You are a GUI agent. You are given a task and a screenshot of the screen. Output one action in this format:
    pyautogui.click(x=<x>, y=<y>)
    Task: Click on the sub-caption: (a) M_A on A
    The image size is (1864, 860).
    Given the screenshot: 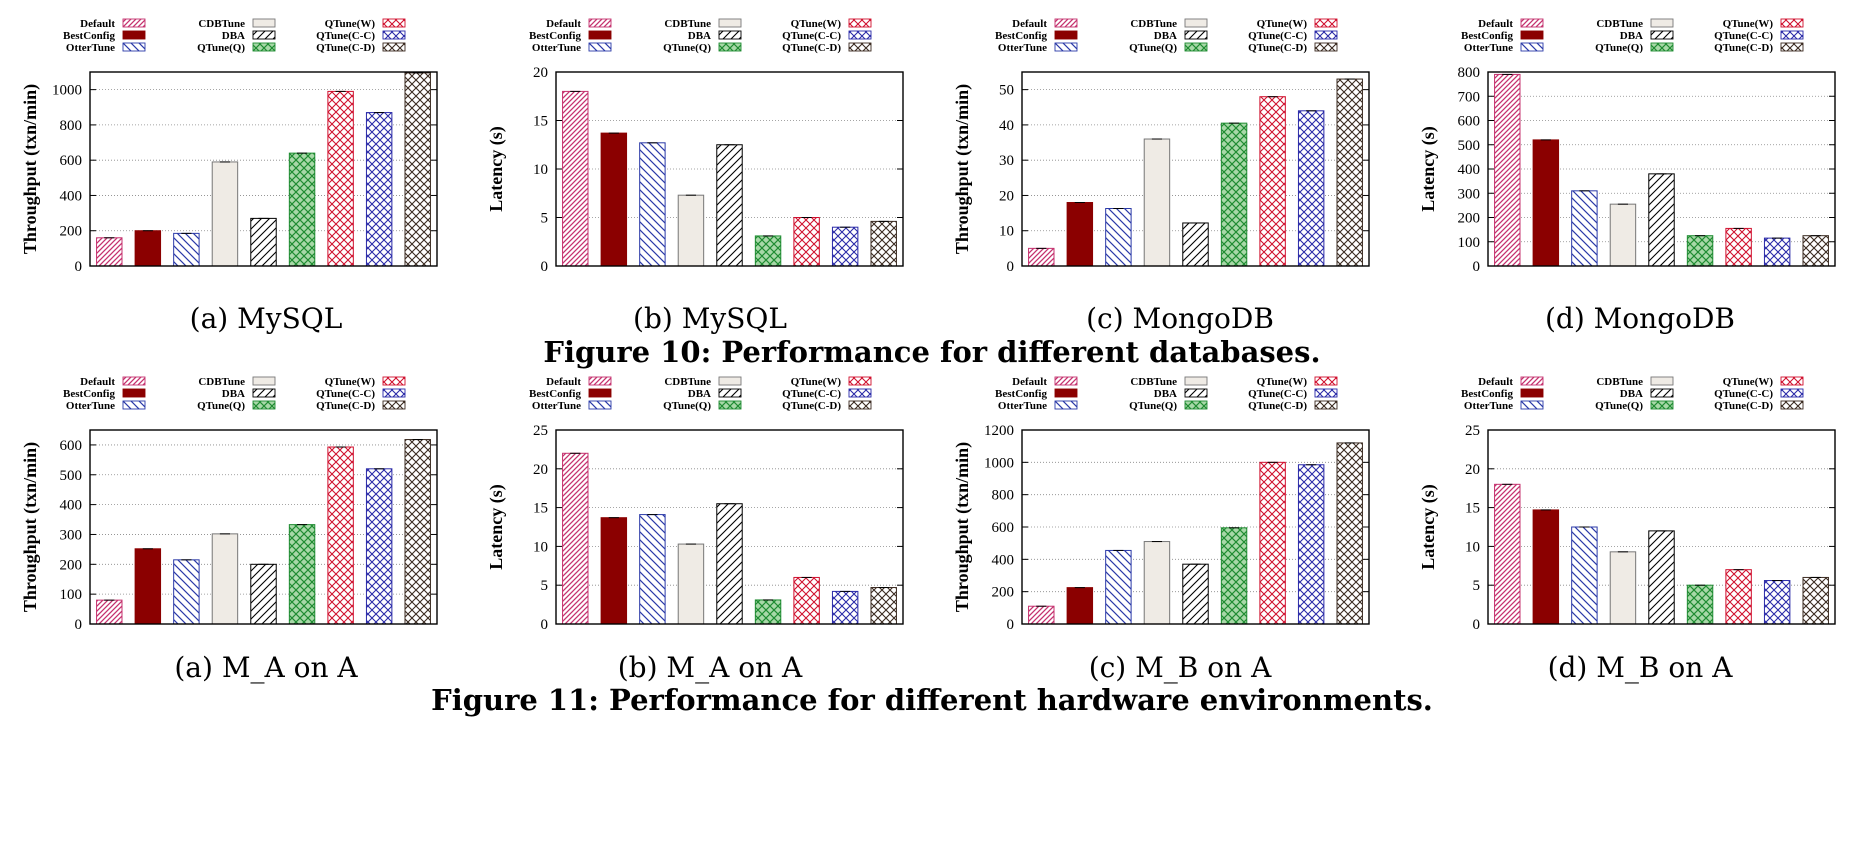 What is the action you would take?
    pyautogui.click(x=266, y=667)
    